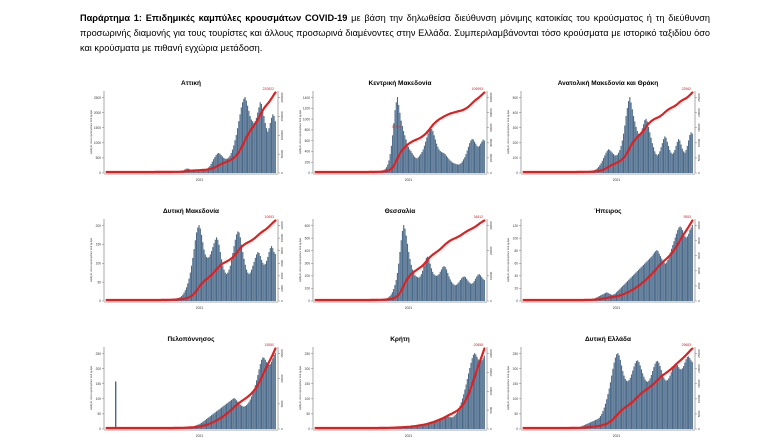 The width and height of the screenshot is (779, 448). What do you see at coordinates (699, 225) in the screenshot?
I see `chart-6-right-tick-label: 10000` at bounding box center [699, 225].